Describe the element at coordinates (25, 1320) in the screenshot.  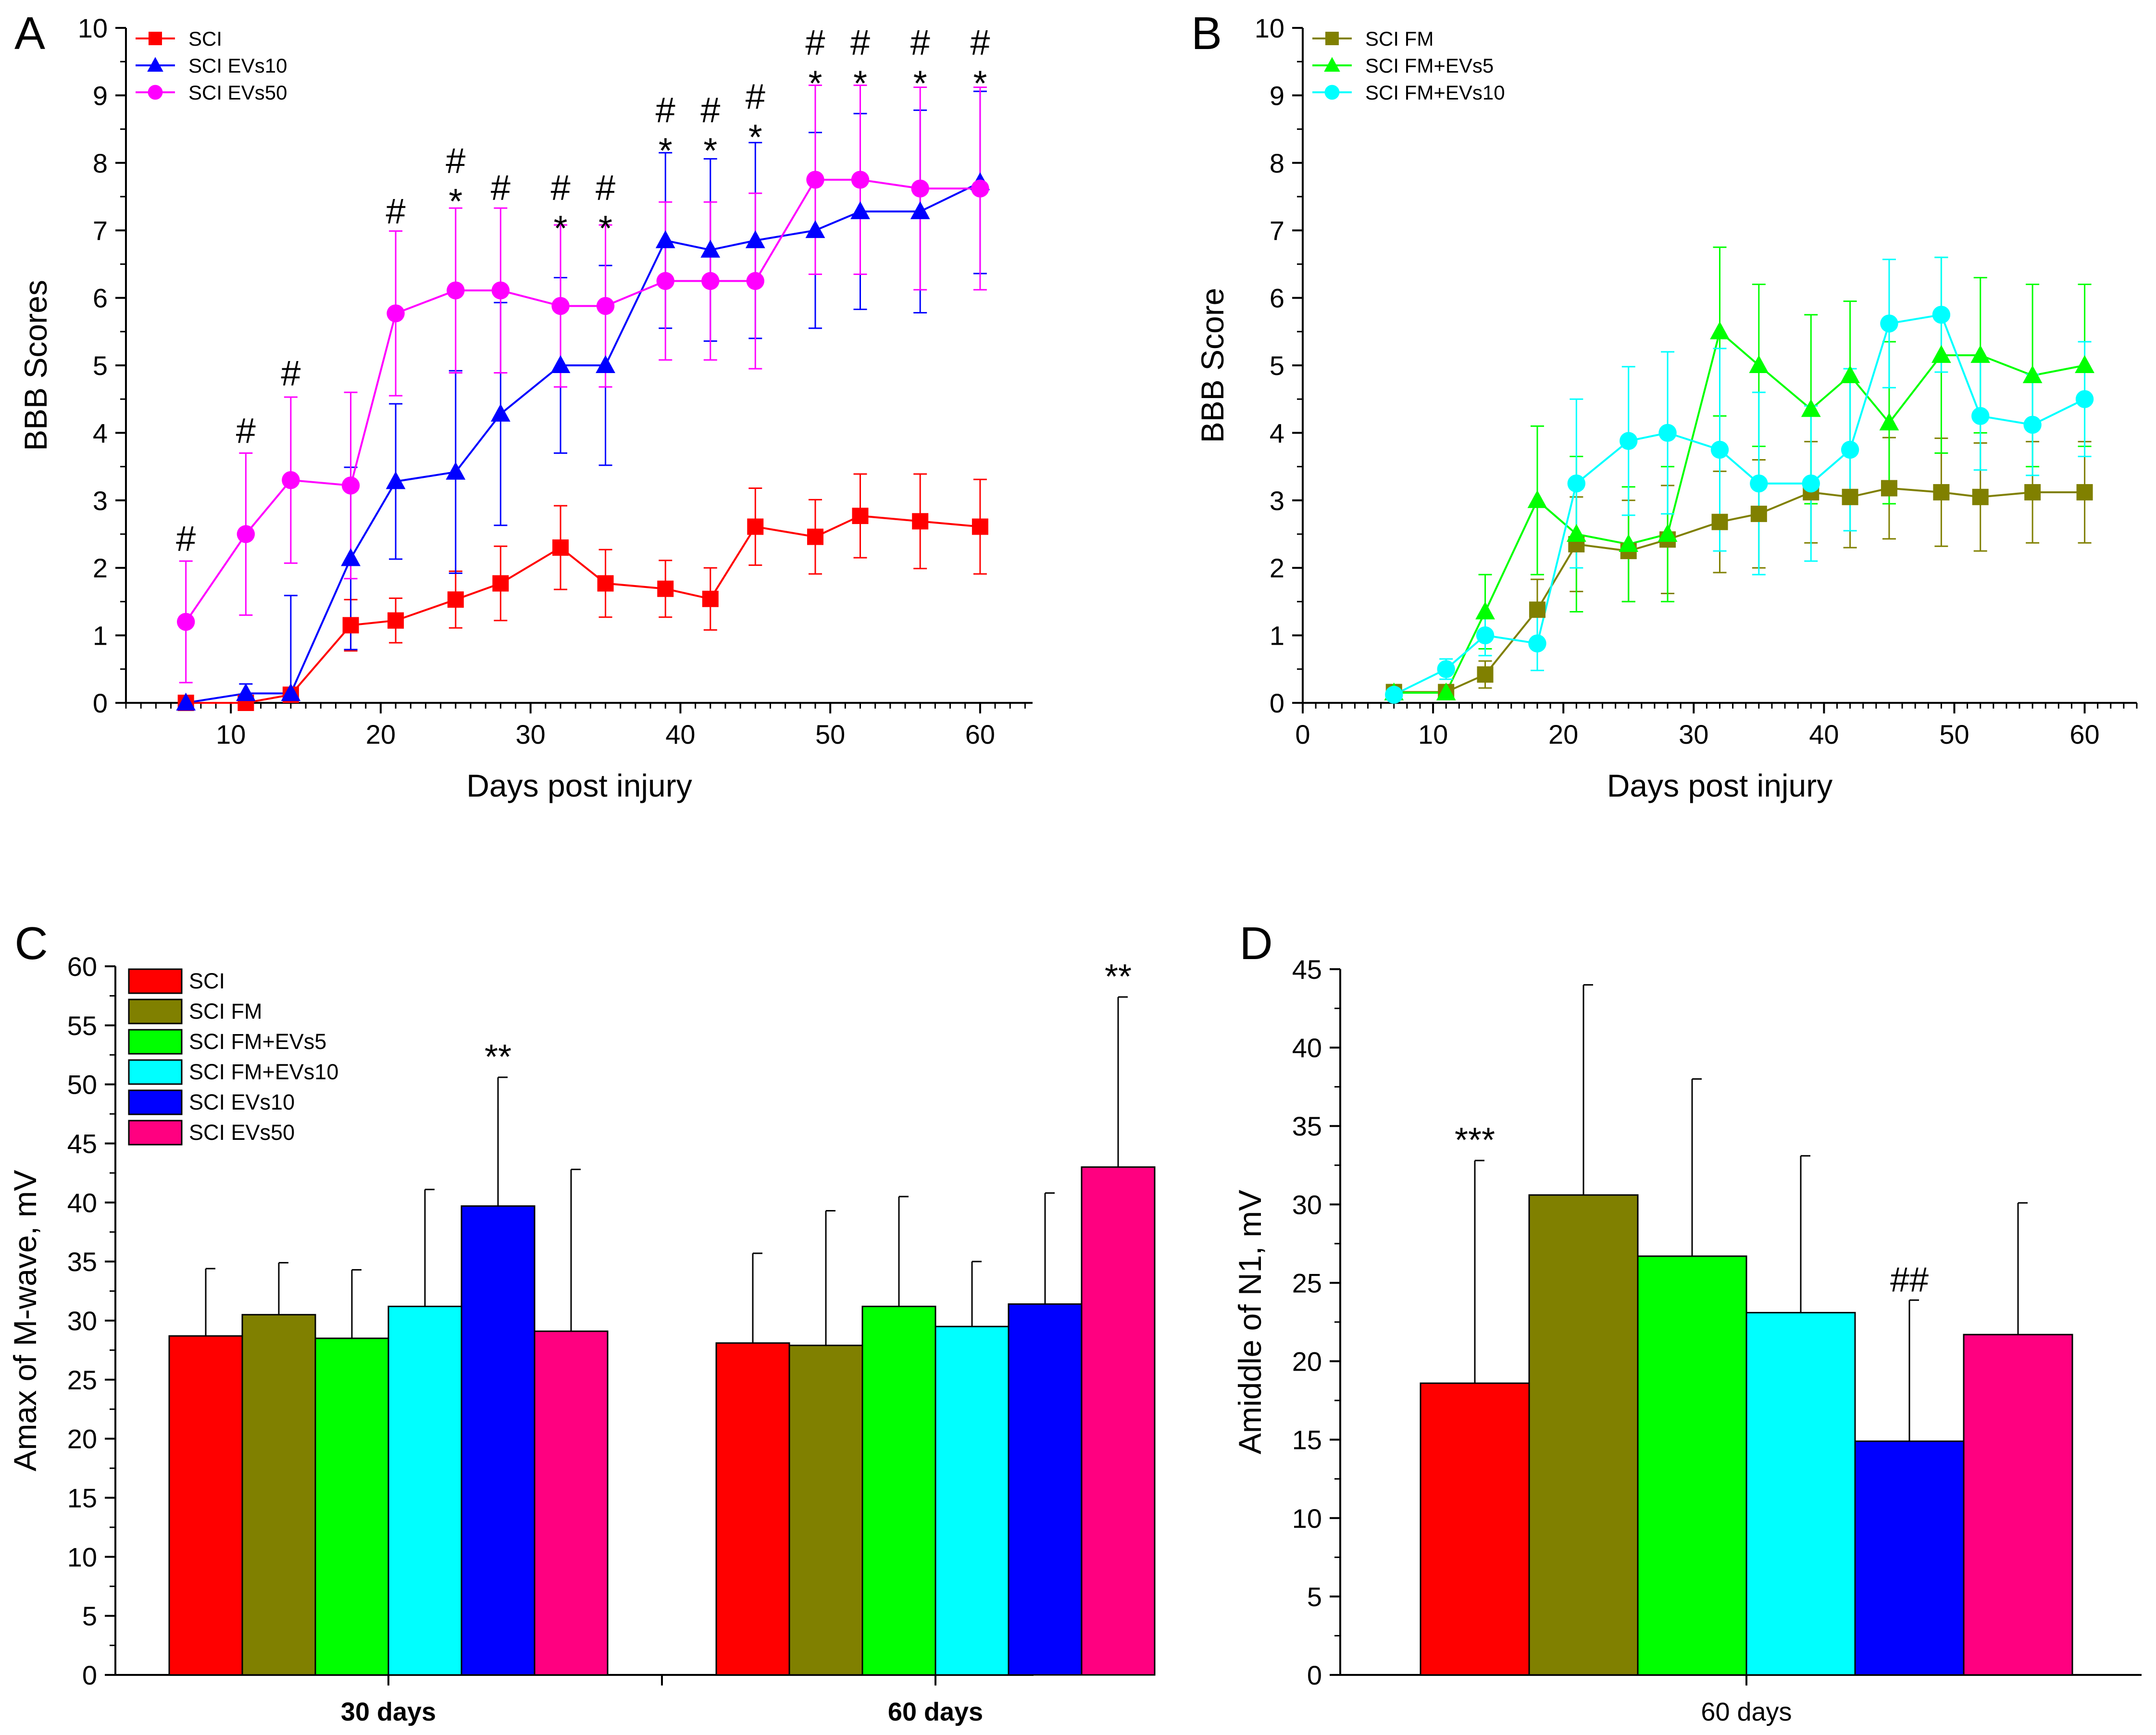
I see `panel-c-y-axis-label: Amax of M-wave, mV` at that location.